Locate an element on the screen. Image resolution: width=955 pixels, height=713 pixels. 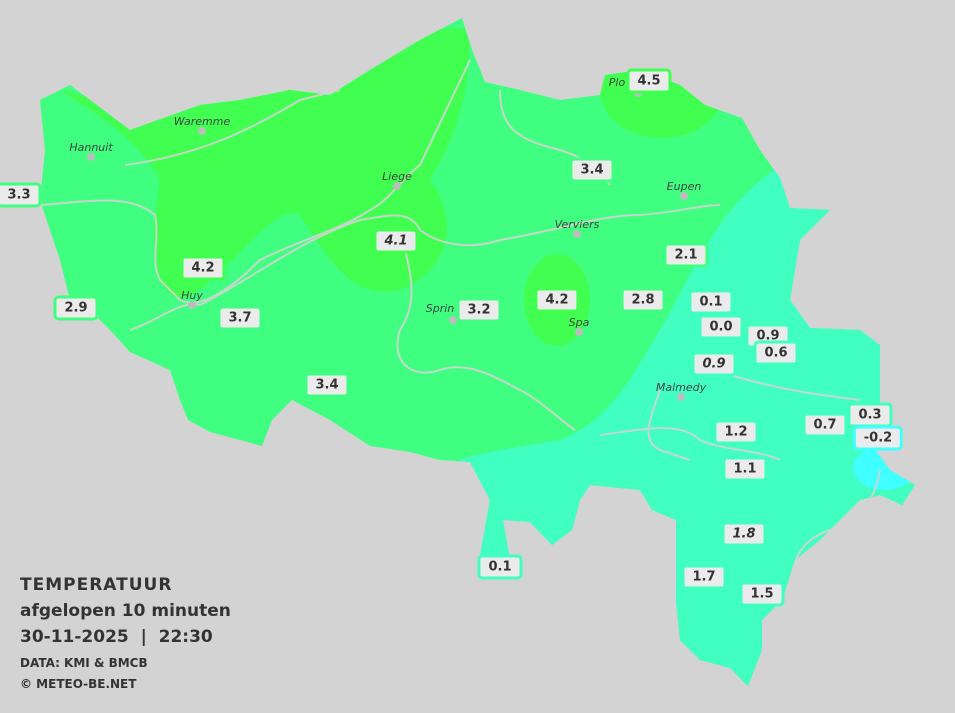
station-temperature-label: 1.1 is located at coordinates (745, 469).